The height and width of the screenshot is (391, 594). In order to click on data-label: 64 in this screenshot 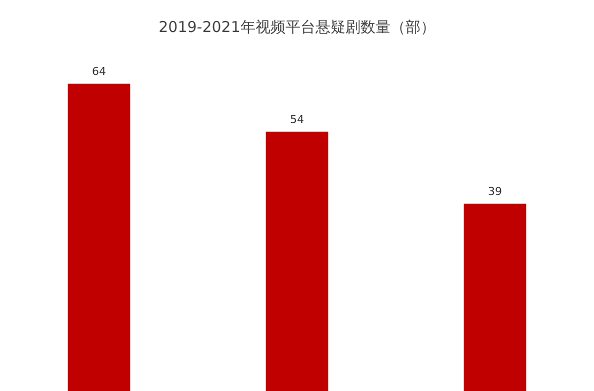, I will do `click(99, 71)`.